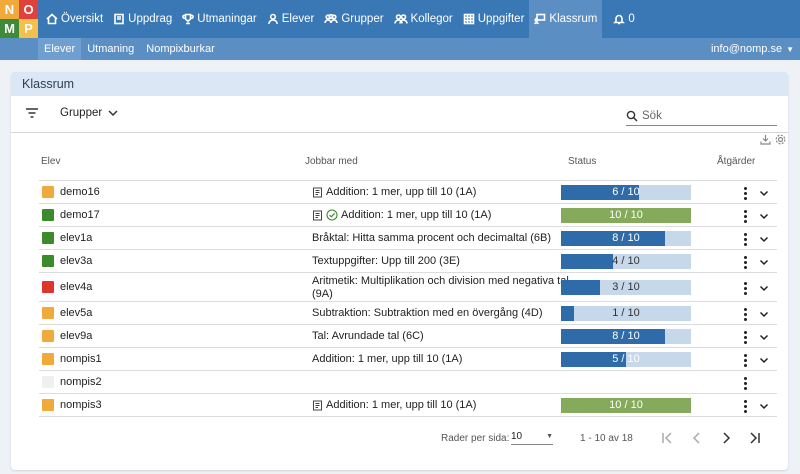 The height and width of the screenshot is (474, 800). Describe the element at coordinates (623, 19) in the screenshot. I see `notifications-button: 0` at that location.